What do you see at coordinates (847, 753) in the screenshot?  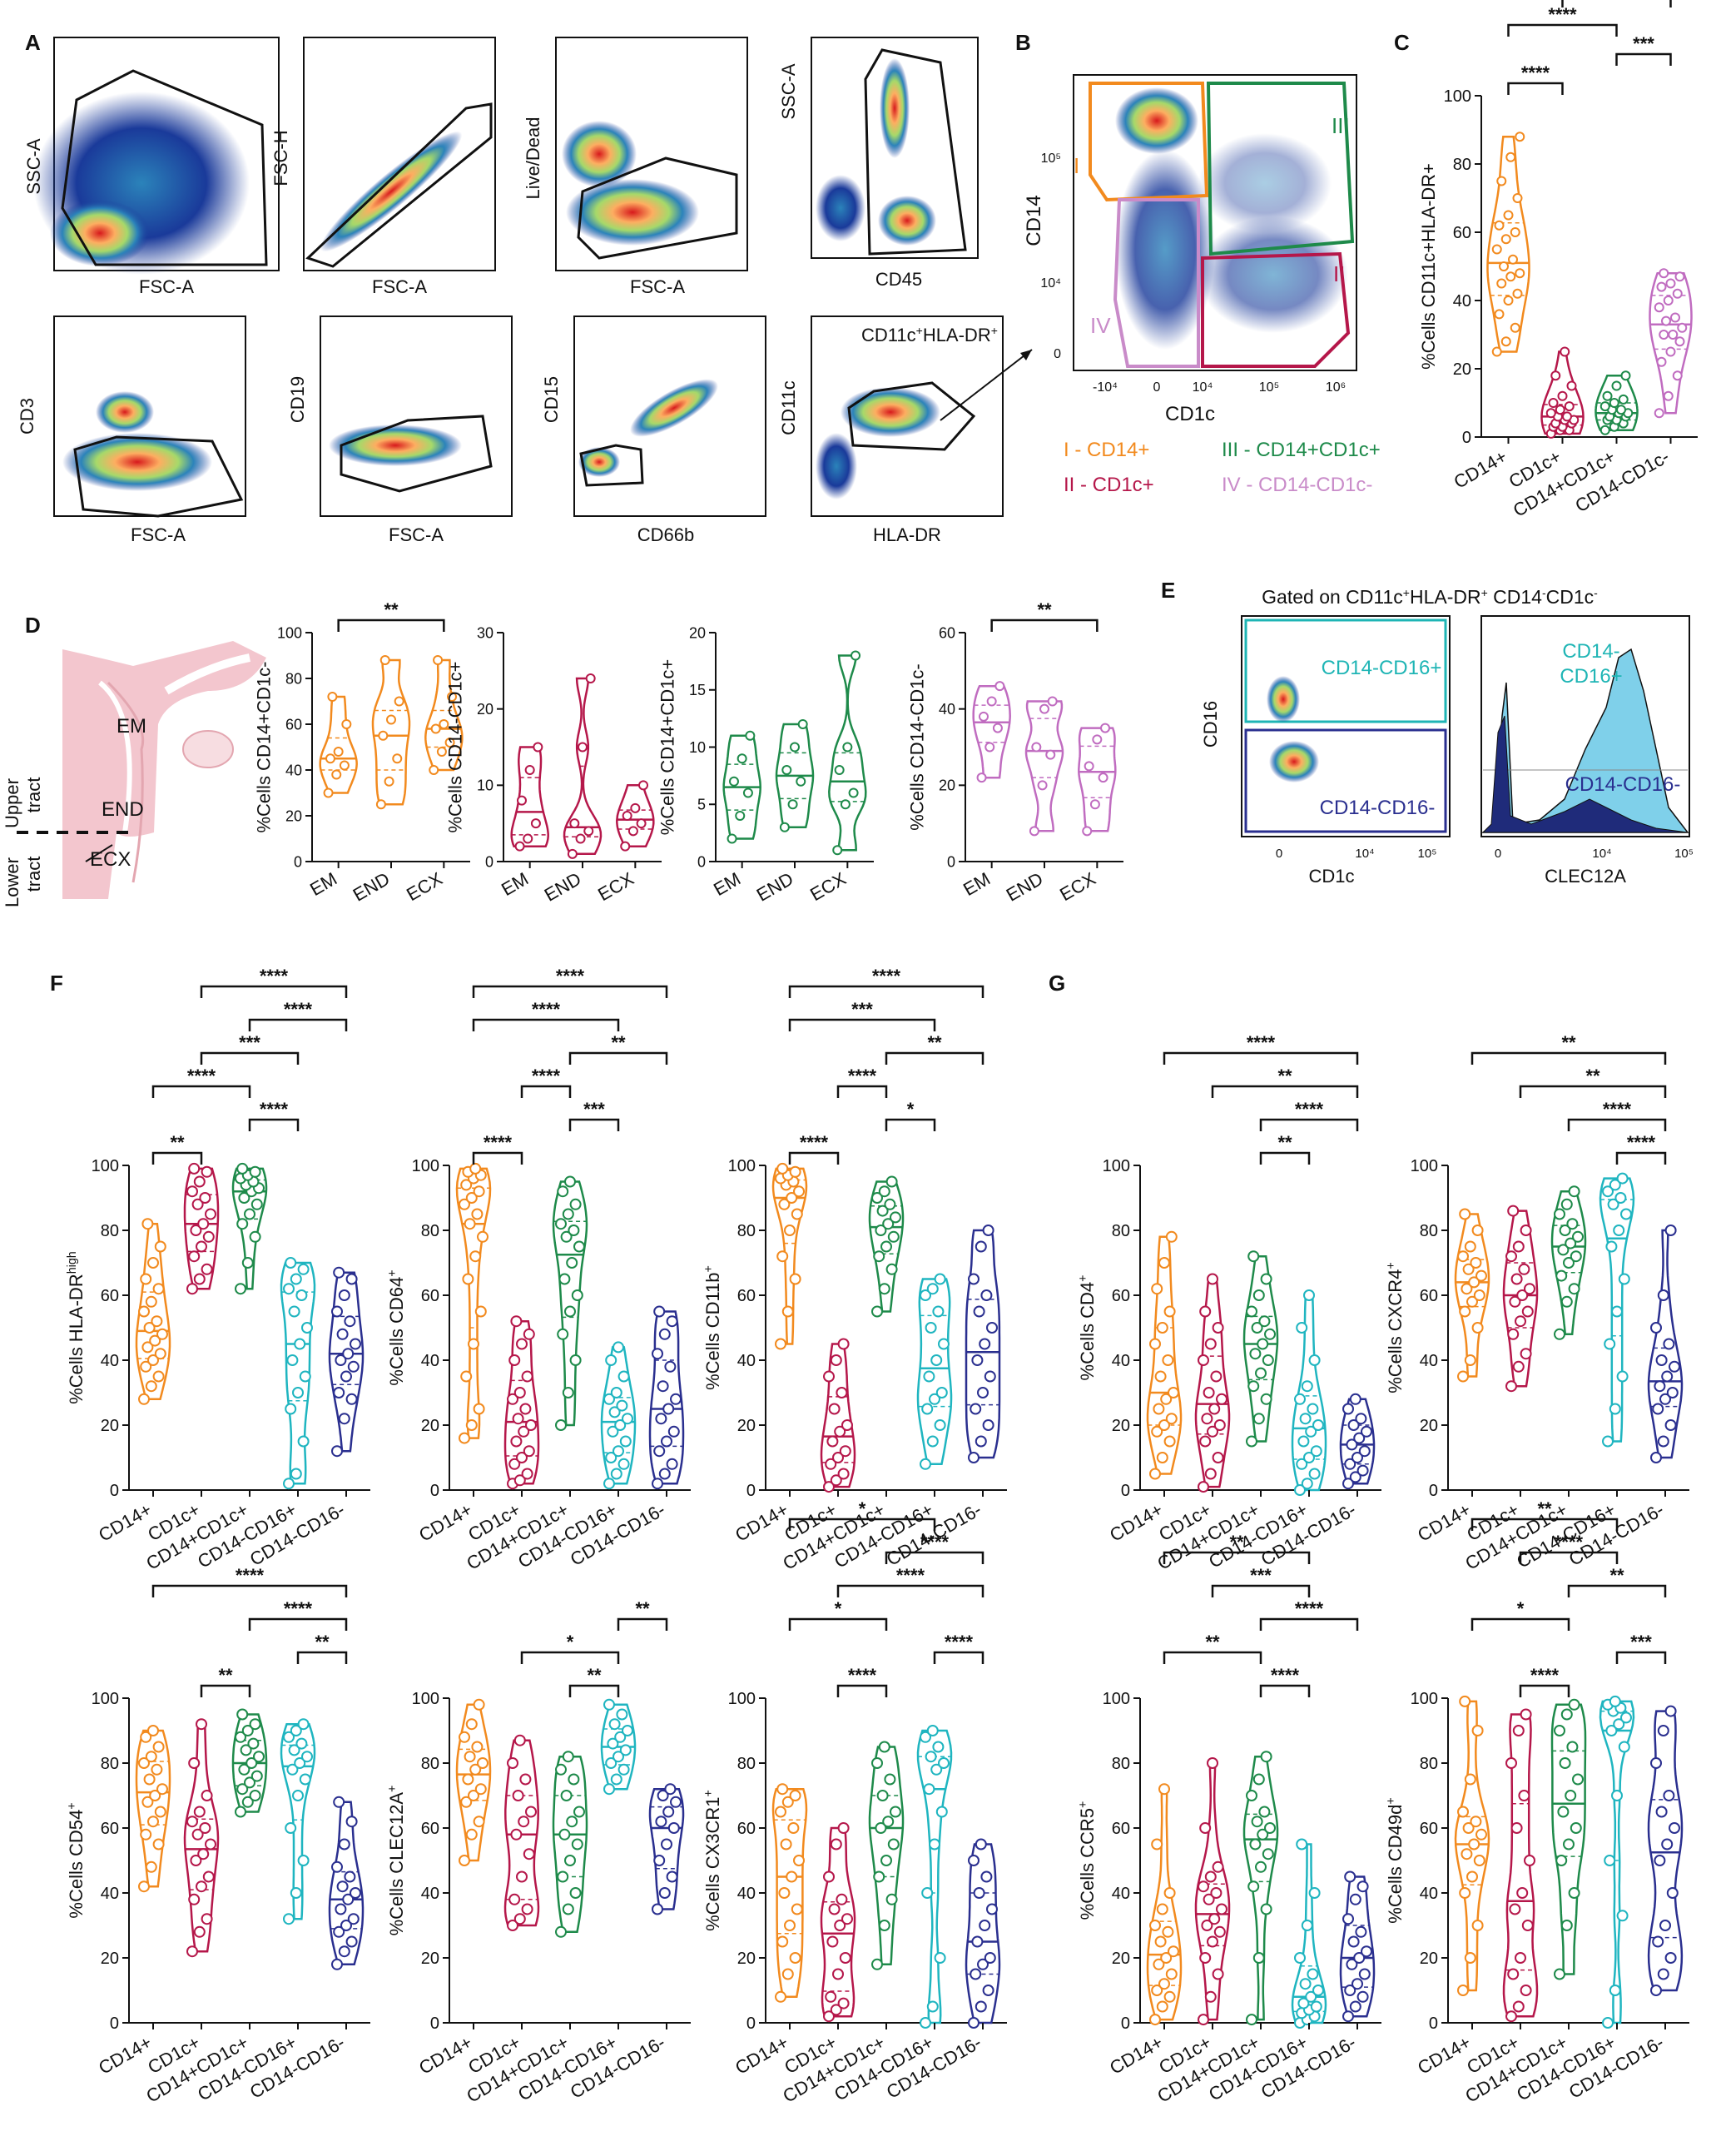 I see `violin-ECX` at bounding box center [847, 753].